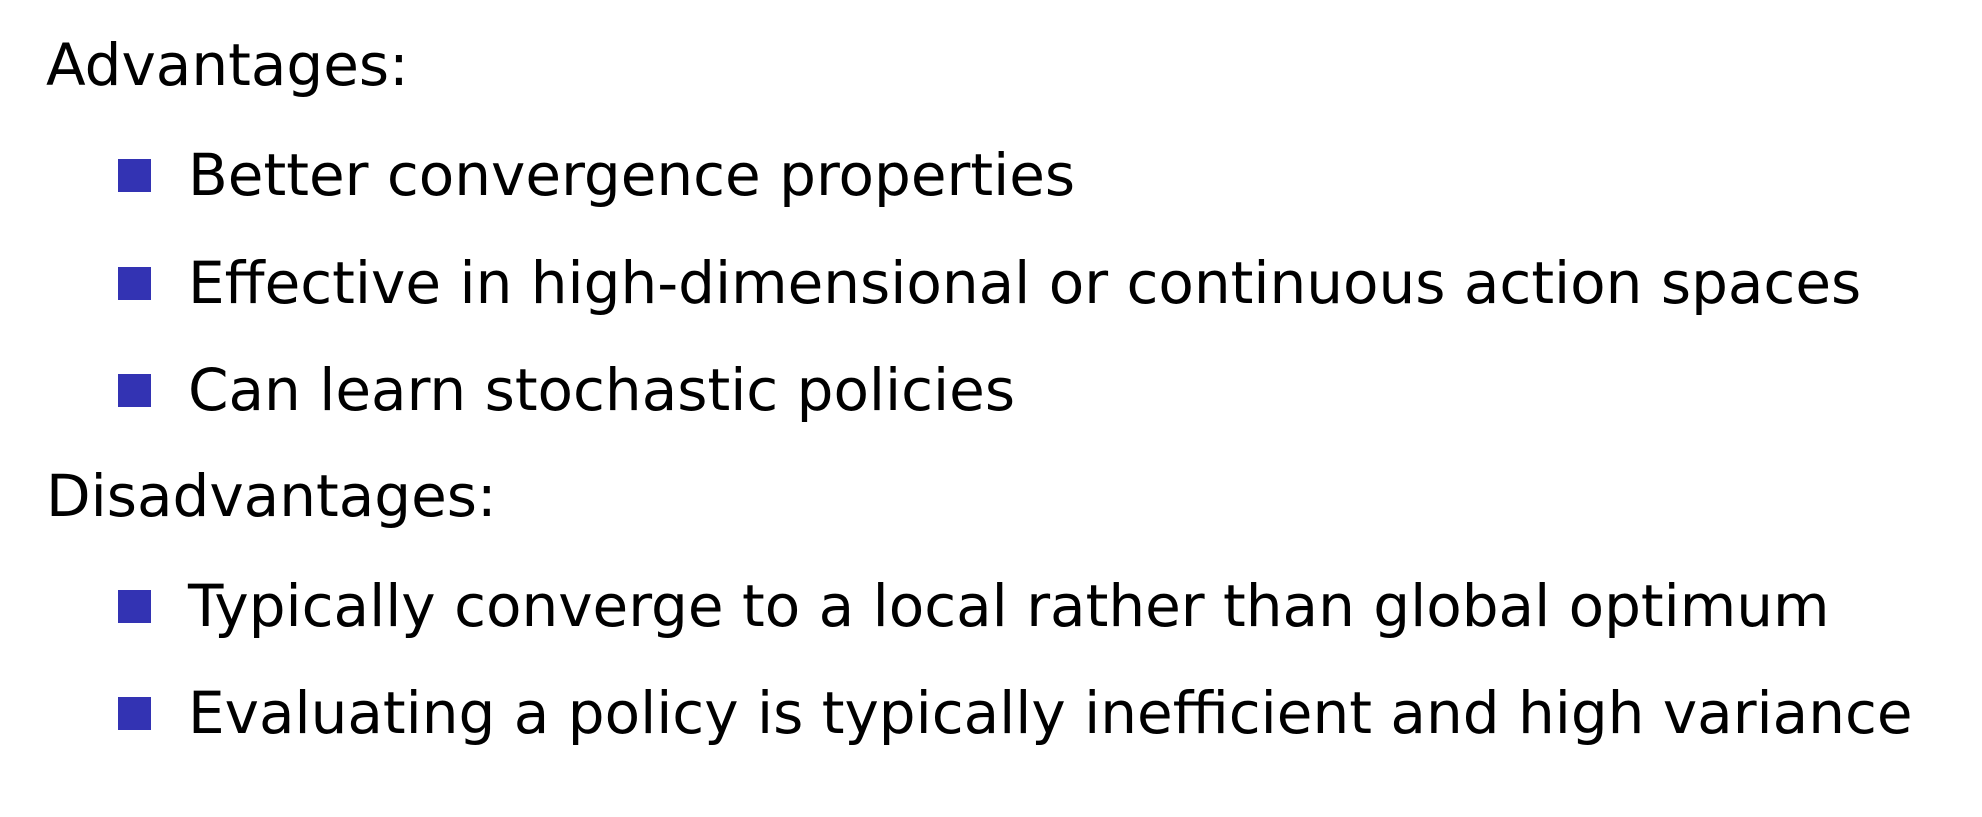 The image size is (1982, 817). Describe the element at coordinates (271, 496) in the screenshot. I see `disadvantages-heading: Disadvantages:` at that location.